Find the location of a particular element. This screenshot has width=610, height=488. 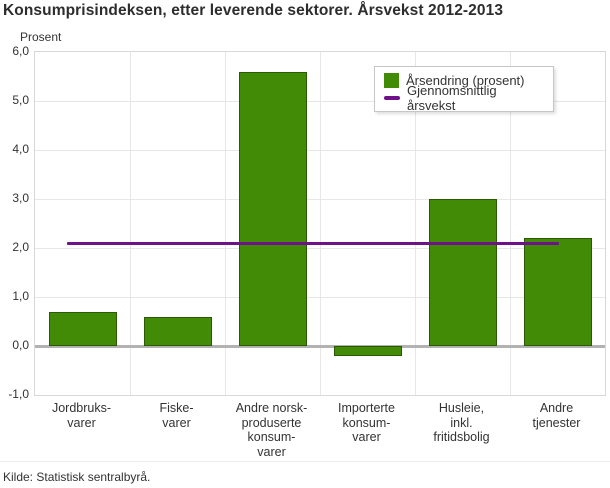

legend-label-arsendring: Årsendring (prosent) is located at coordinates (465, 80).